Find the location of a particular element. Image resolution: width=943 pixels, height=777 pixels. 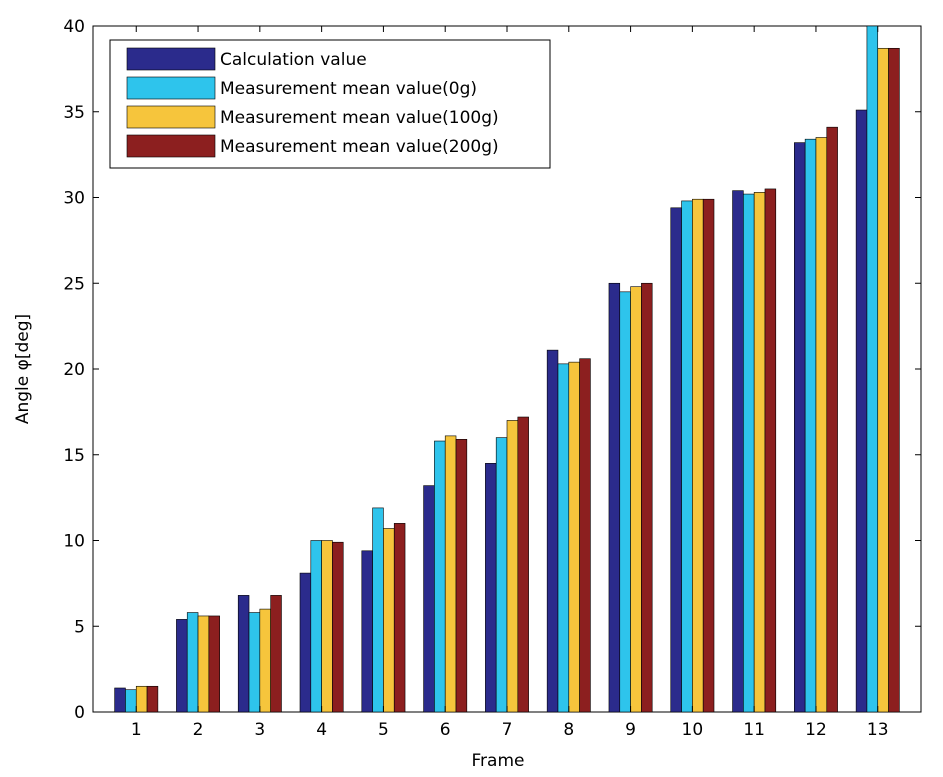

legend-label: Measurement mean value(200g) is located at coordinates (359, 147).